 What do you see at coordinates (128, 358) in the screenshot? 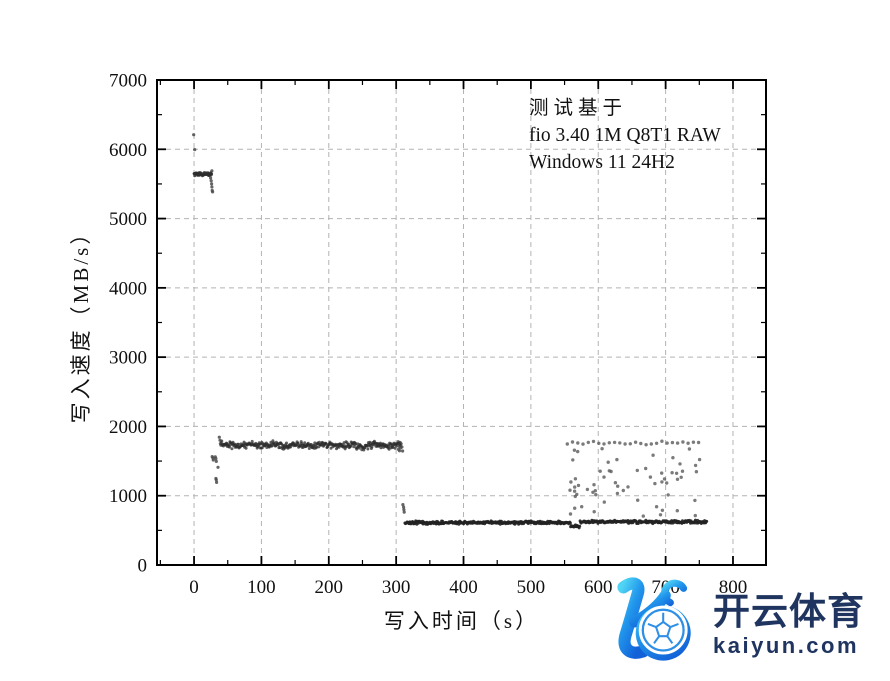
I see `y-tick-label: 3000` at bounding box center [128, 358].